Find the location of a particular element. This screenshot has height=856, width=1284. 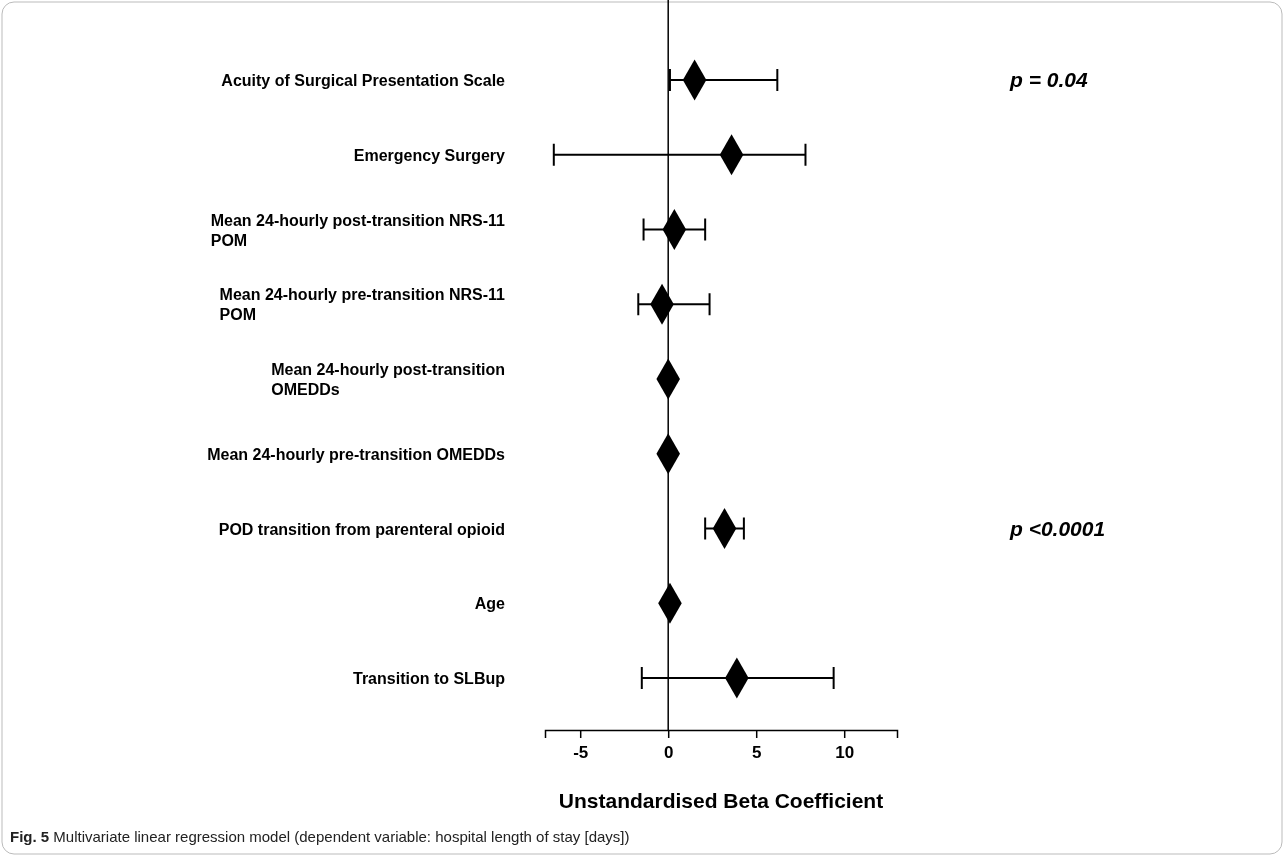

y-tick-label: Emergency Surgery is located at coordinates (429, 155).